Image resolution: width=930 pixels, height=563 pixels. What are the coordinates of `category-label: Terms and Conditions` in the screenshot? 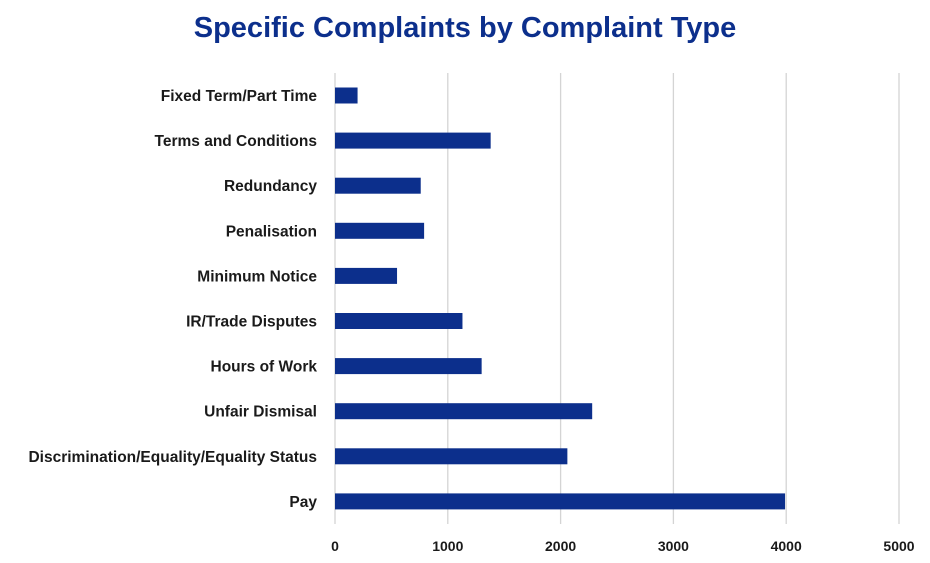 It's located at (236, 141).